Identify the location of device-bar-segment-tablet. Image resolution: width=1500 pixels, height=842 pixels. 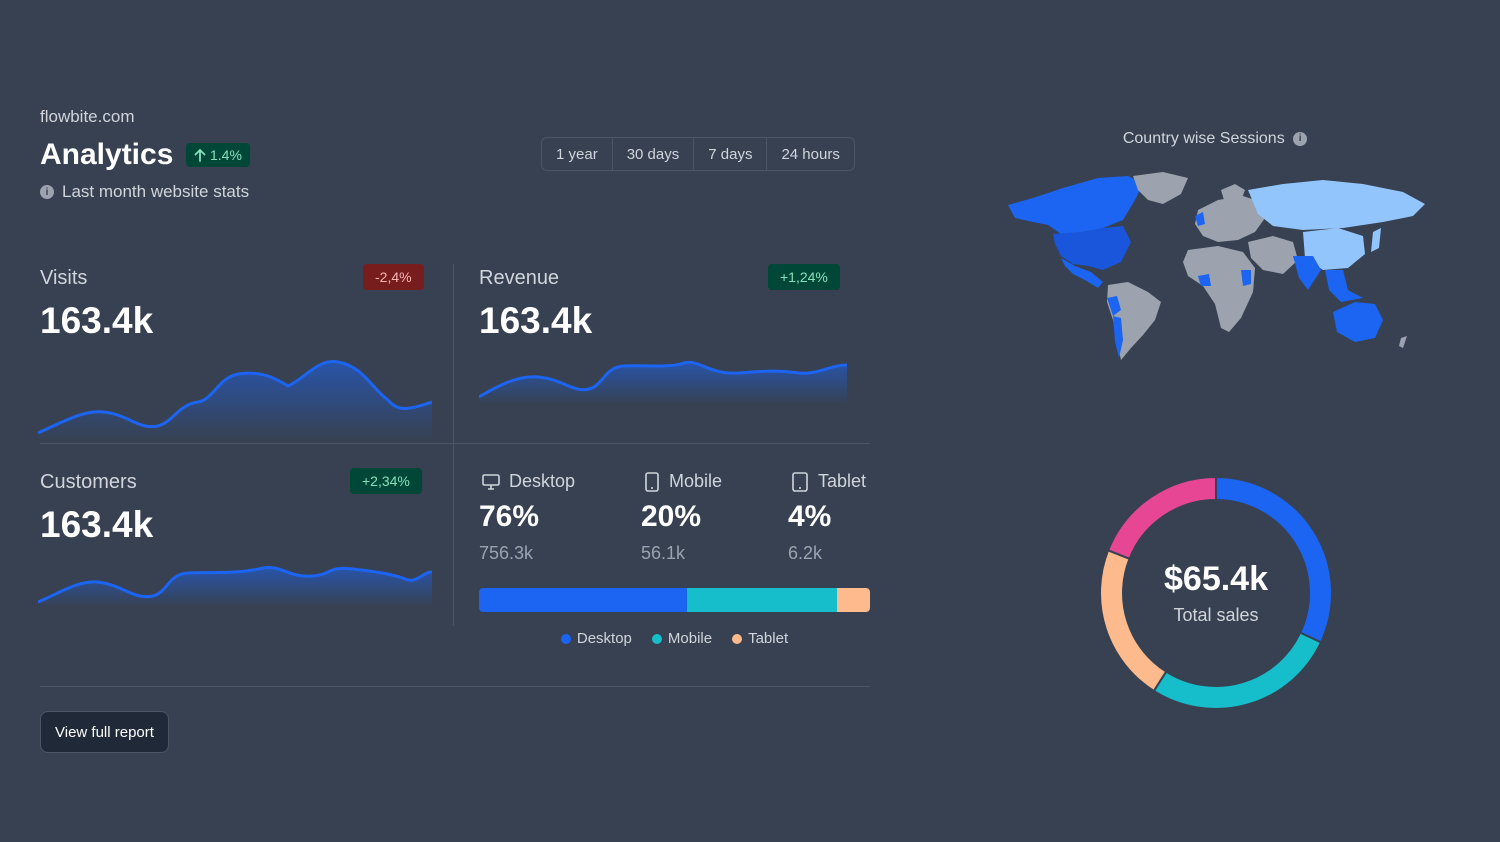
(853, 600).